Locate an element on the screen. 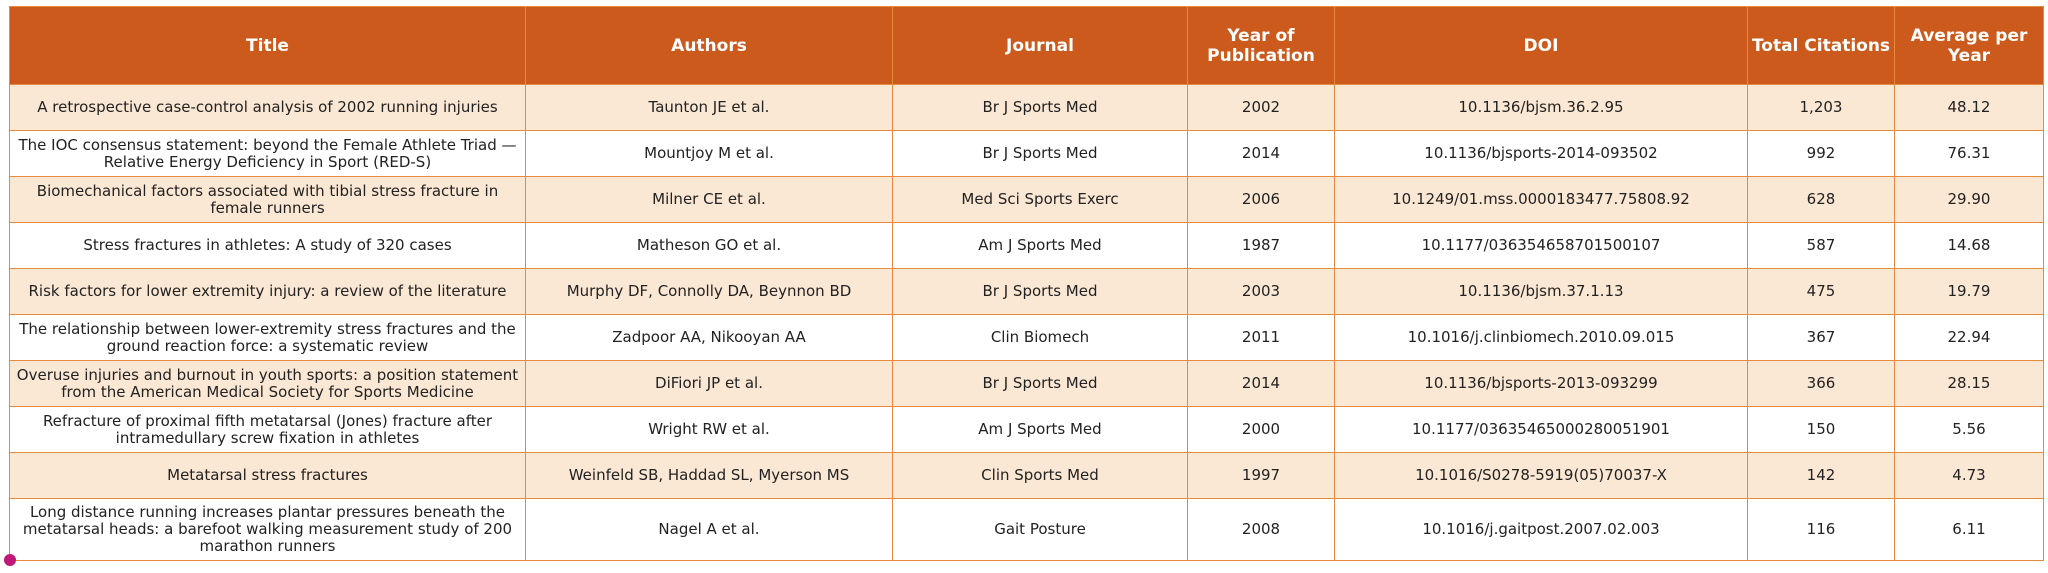  cell-total-citations: 150 is located at coordinates (1821, 429).